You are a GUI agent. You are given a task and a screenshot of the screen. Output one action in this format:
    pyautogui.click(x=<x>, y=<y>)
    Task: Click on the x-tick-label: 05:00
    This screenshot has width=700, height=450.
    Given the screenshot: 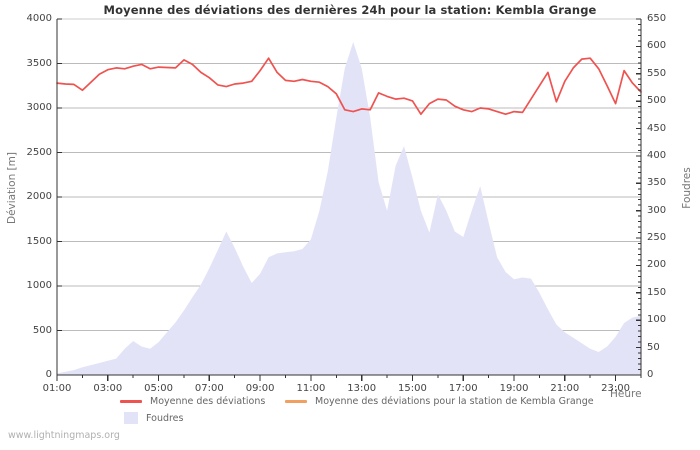 What is the action you would take?
    pyautogui.click(x=158, y=388)
    